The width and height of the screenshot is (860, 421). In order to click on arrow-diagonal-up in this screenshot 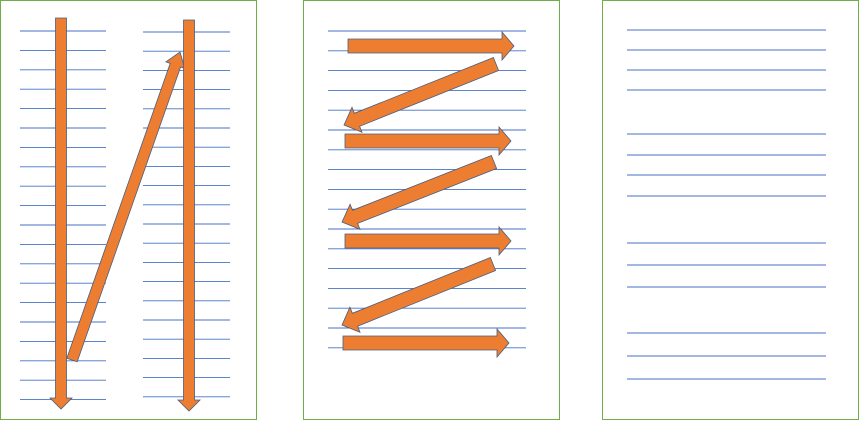, I will do `click(126, 207)`.